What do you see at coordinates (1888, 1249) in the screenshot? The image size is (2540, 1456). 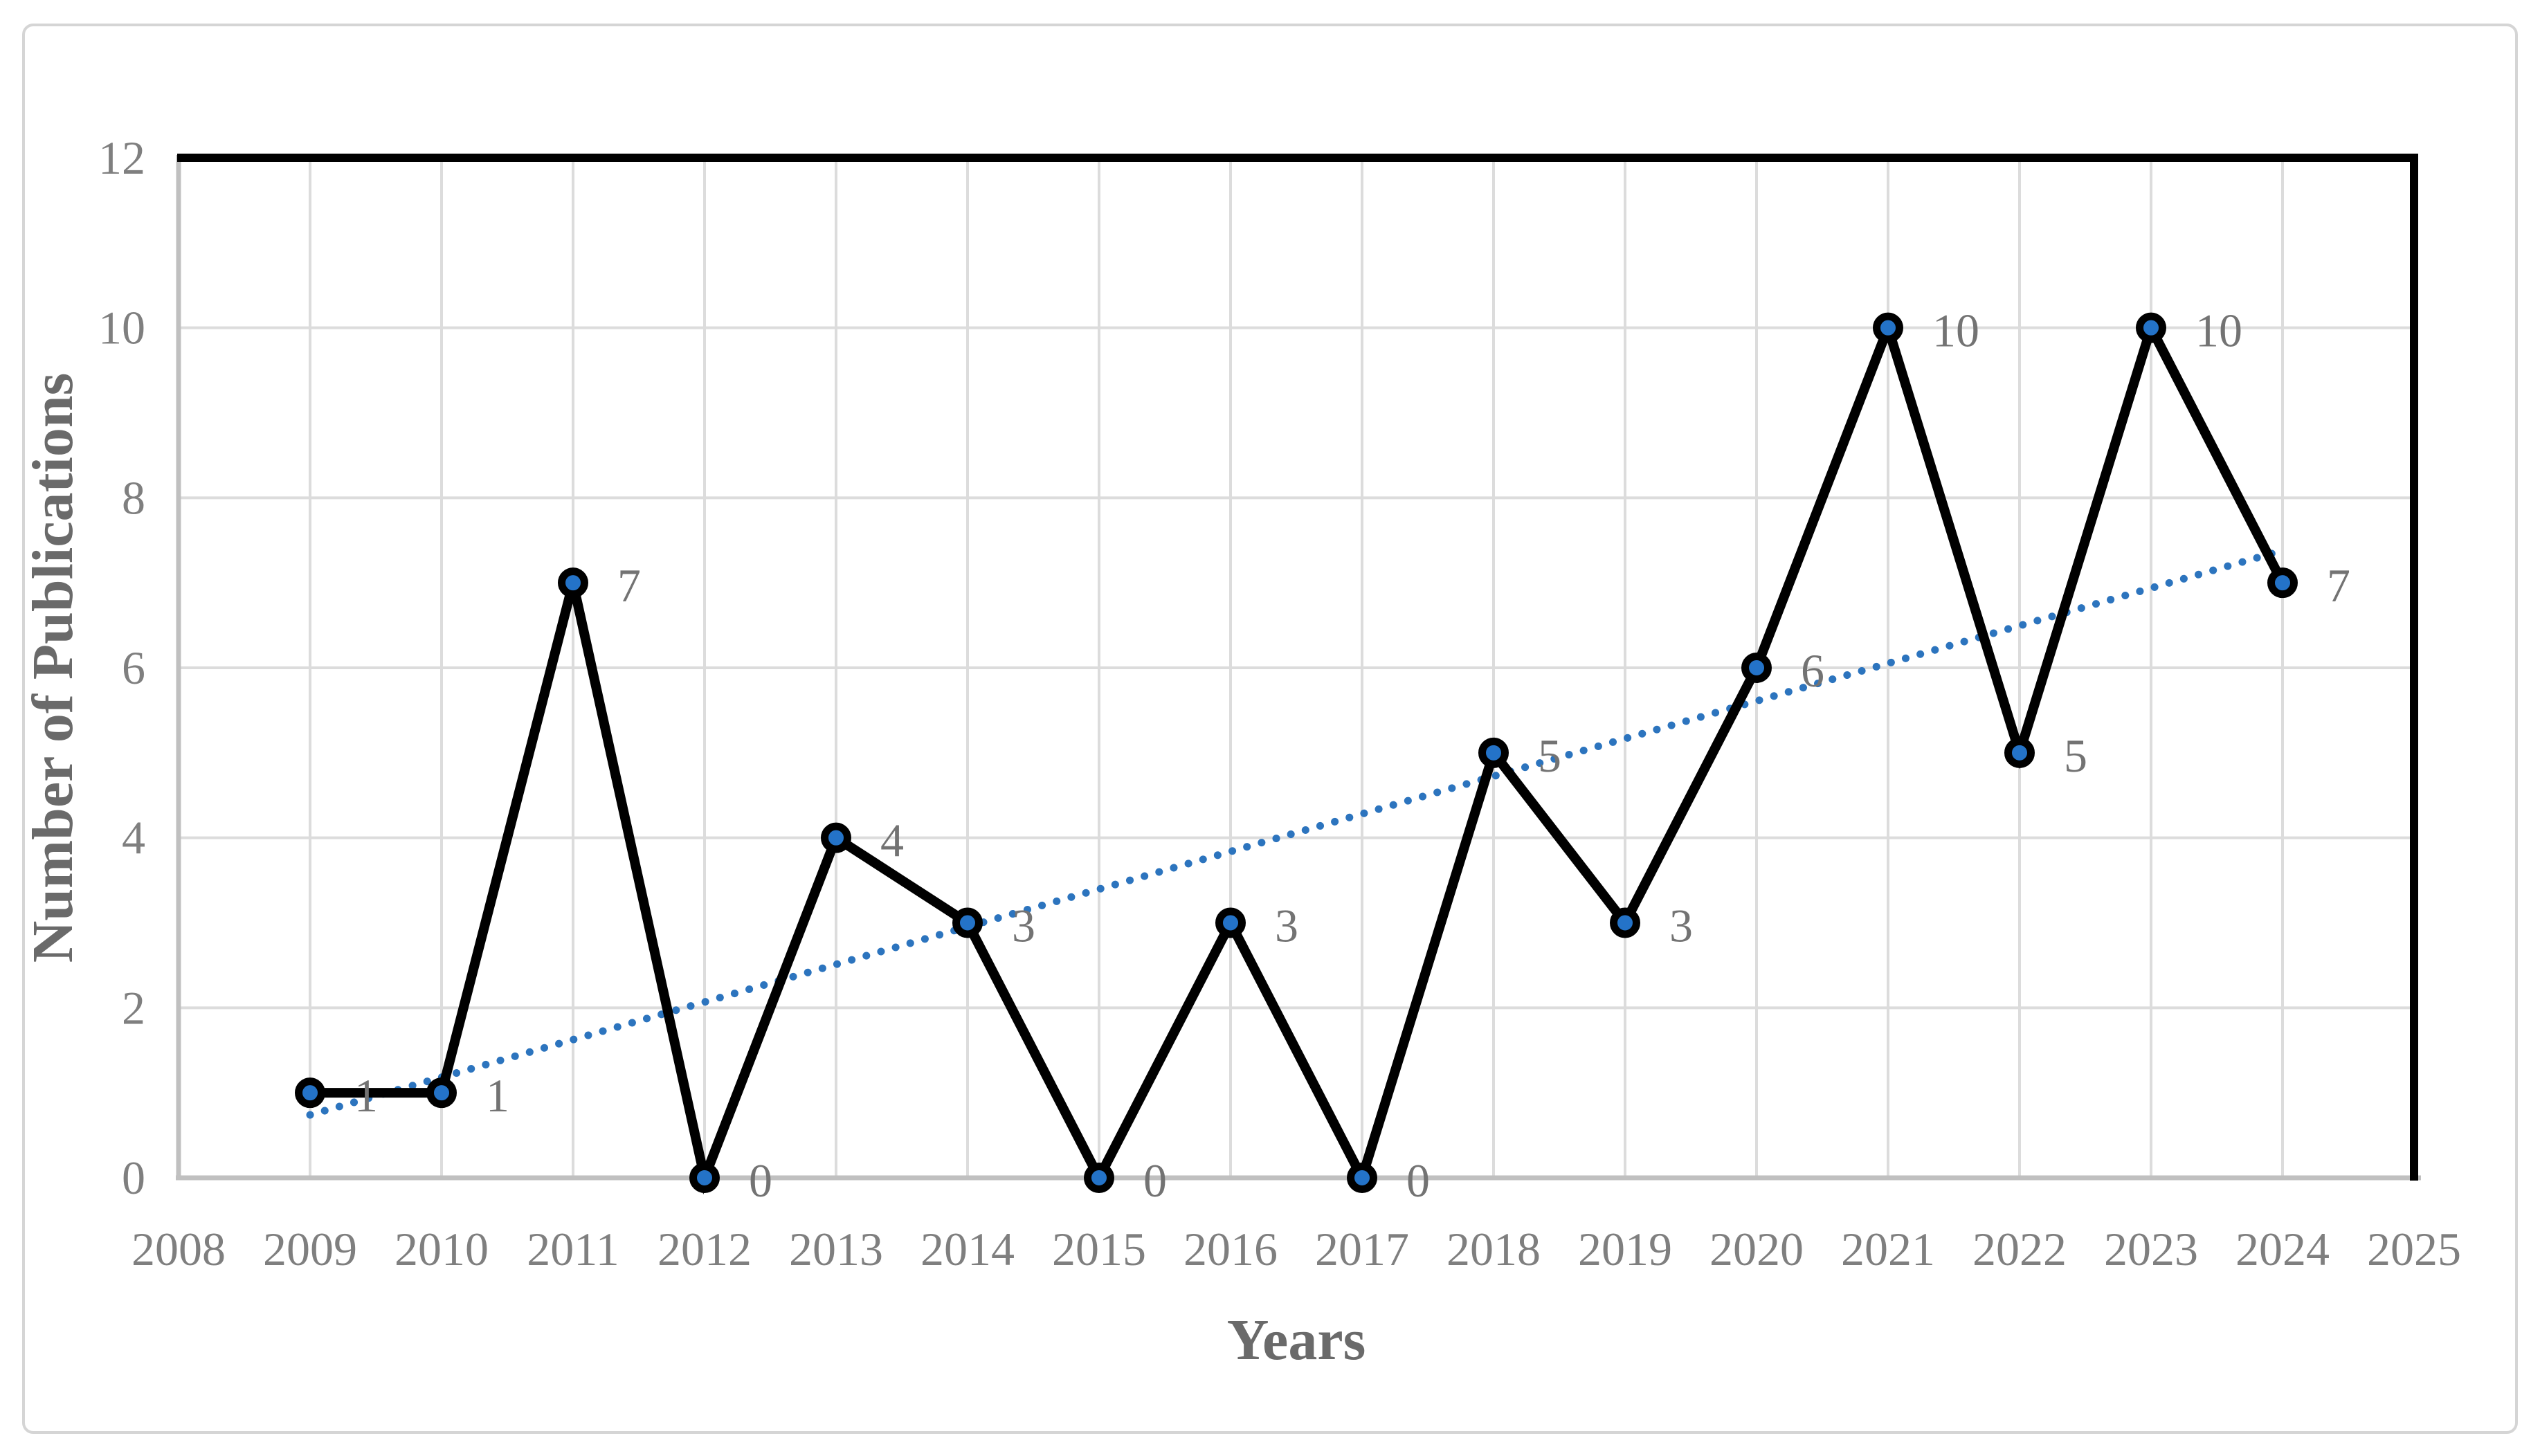 I see `x-tick-label: 2021` at bounding box center [1888, 1249].